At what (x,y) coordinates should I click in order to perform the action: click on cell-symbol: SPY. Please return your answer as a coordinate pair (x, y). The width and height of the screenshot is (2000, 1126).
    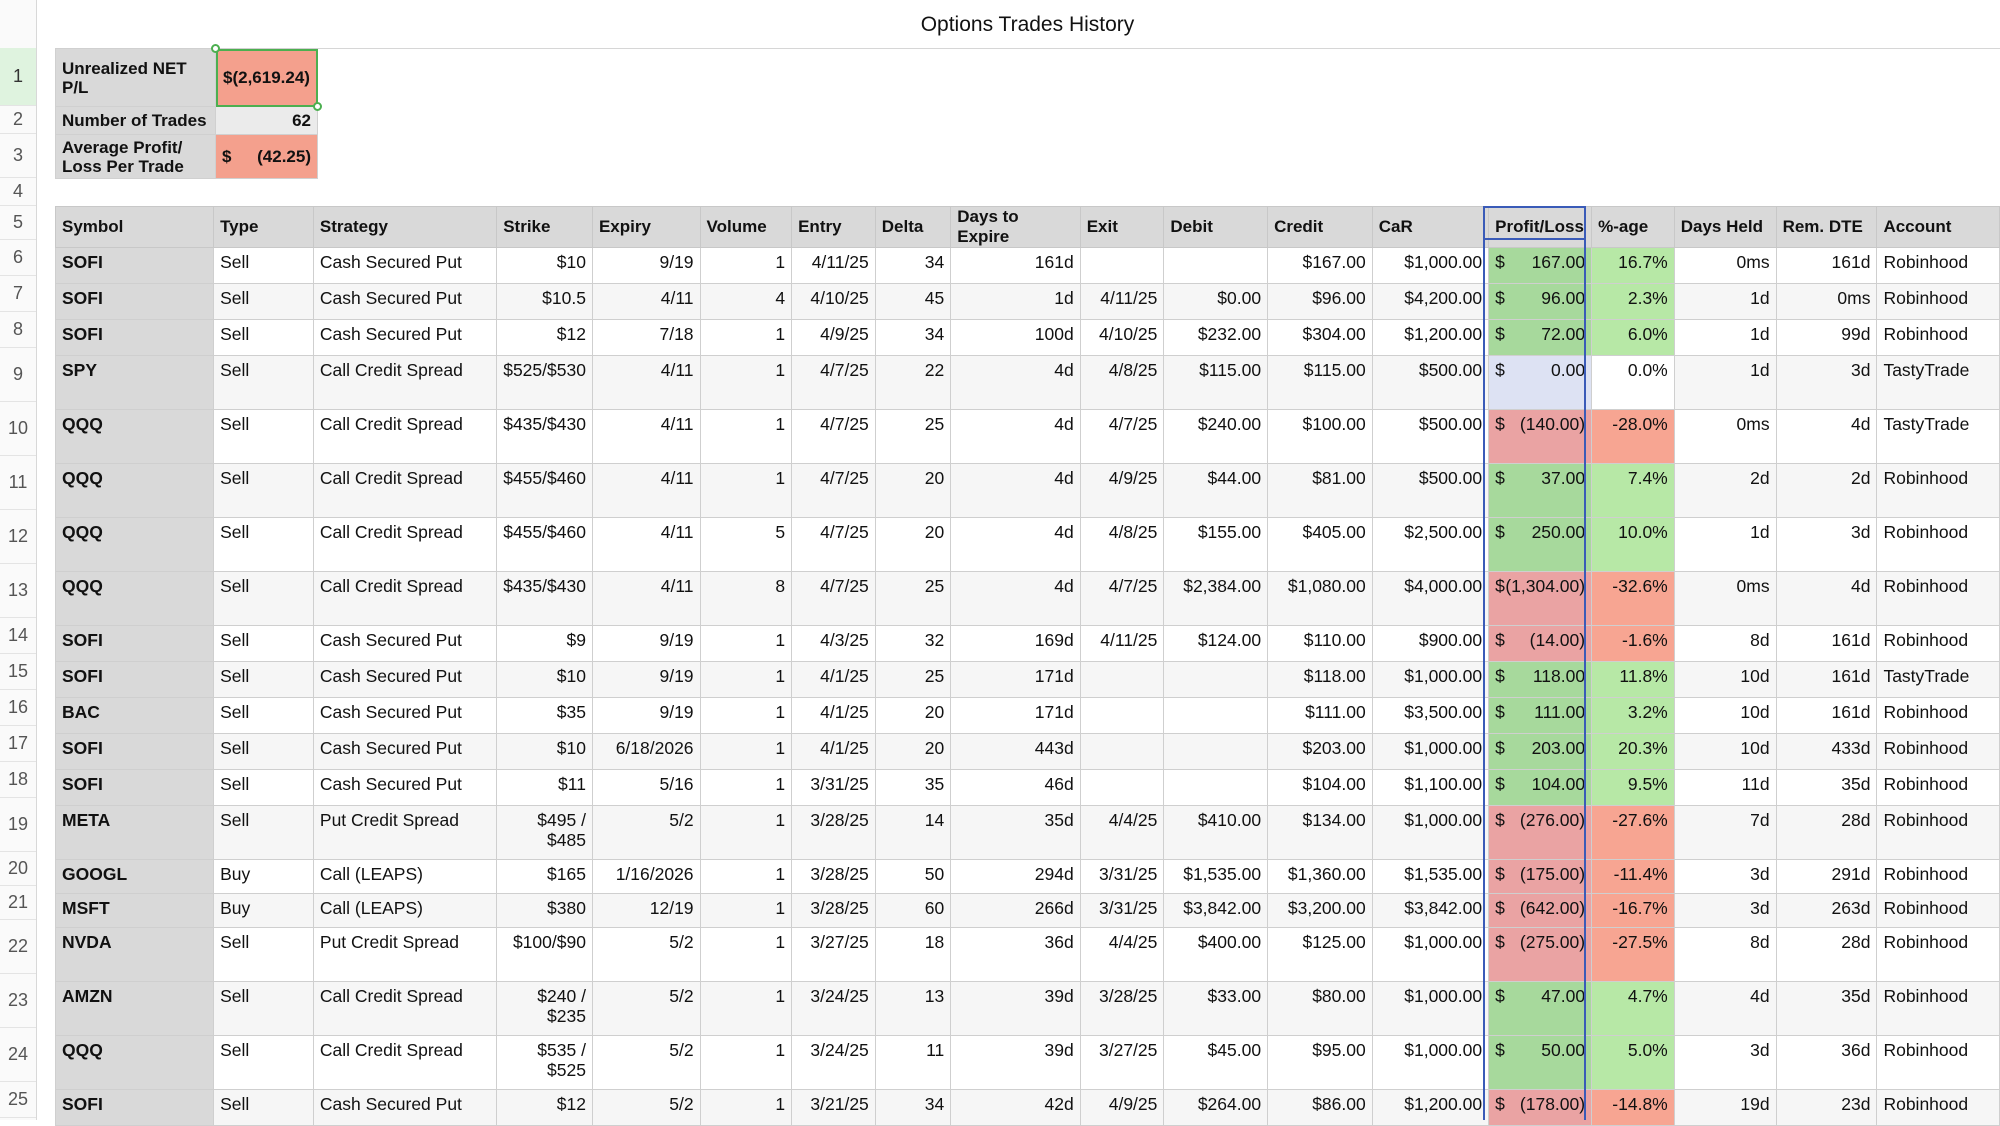
    Looking at the image, I should click on (134, 382).